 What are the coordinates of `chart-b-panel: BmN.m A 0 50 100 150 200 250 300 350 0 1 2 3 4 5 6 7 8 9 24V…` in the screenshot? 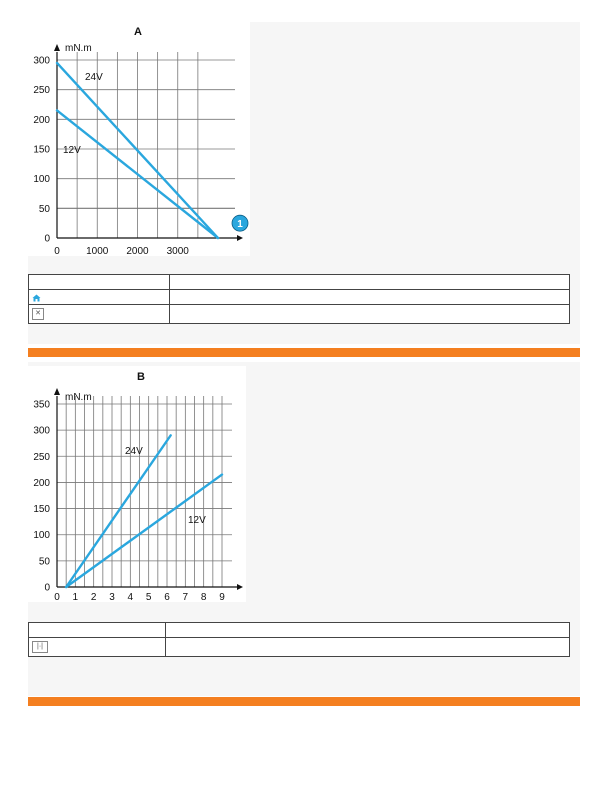 It's located at (137, 480).